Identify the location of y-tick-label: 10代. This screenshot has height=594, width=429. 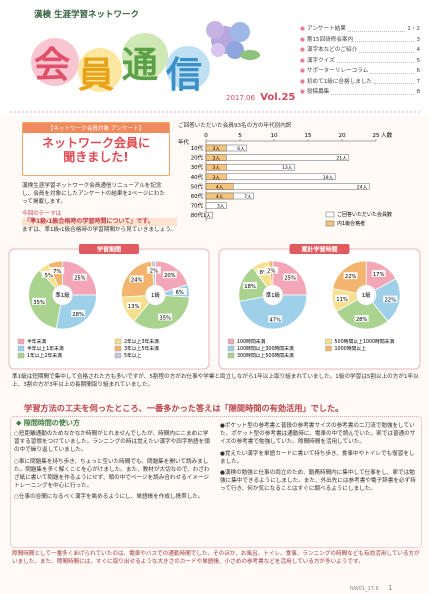
(197, 148).